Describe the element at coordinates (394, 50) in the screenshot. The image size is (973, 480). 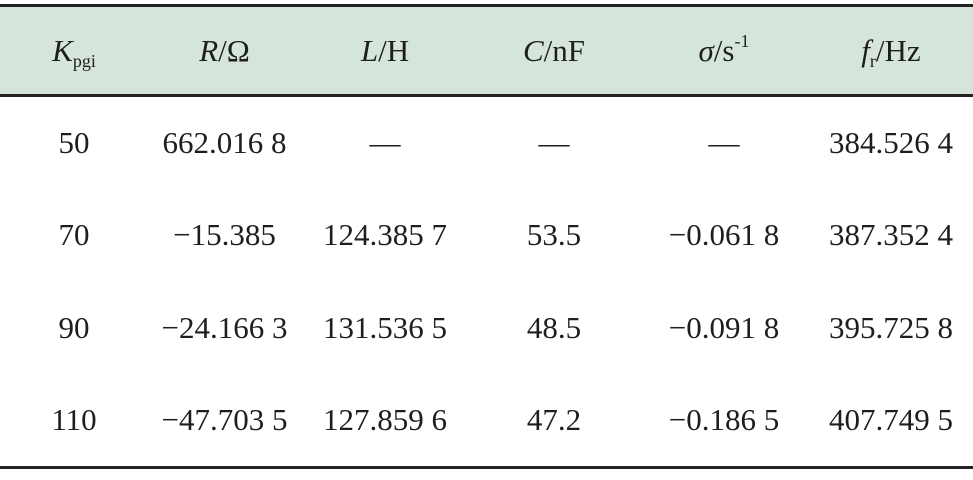
I see `header-inductance-unit: /H` at that location.